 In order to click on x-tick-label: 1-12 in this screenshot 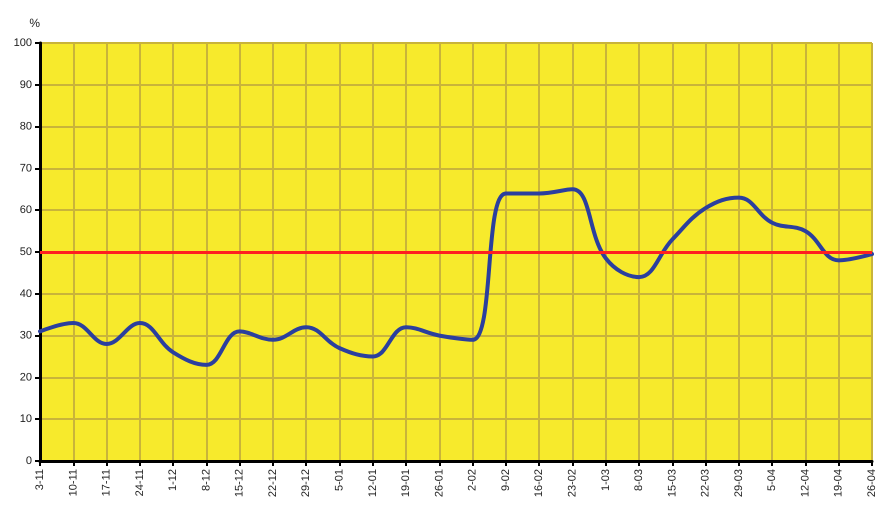, I will do `click(173, 480)`.